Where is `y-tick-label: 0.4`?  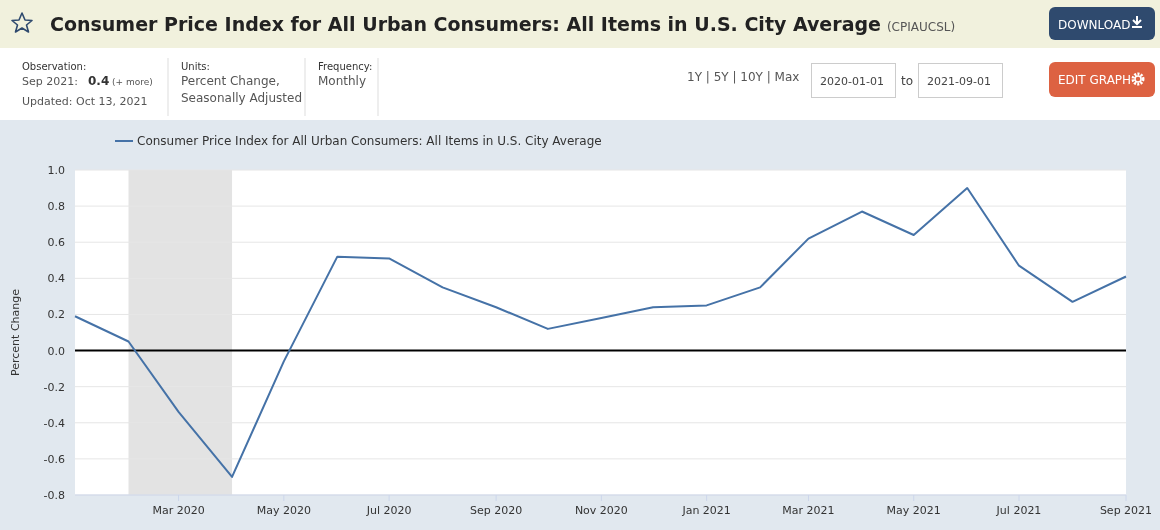
y-tick-label: 0.4 is located at coordinates (56, 279).